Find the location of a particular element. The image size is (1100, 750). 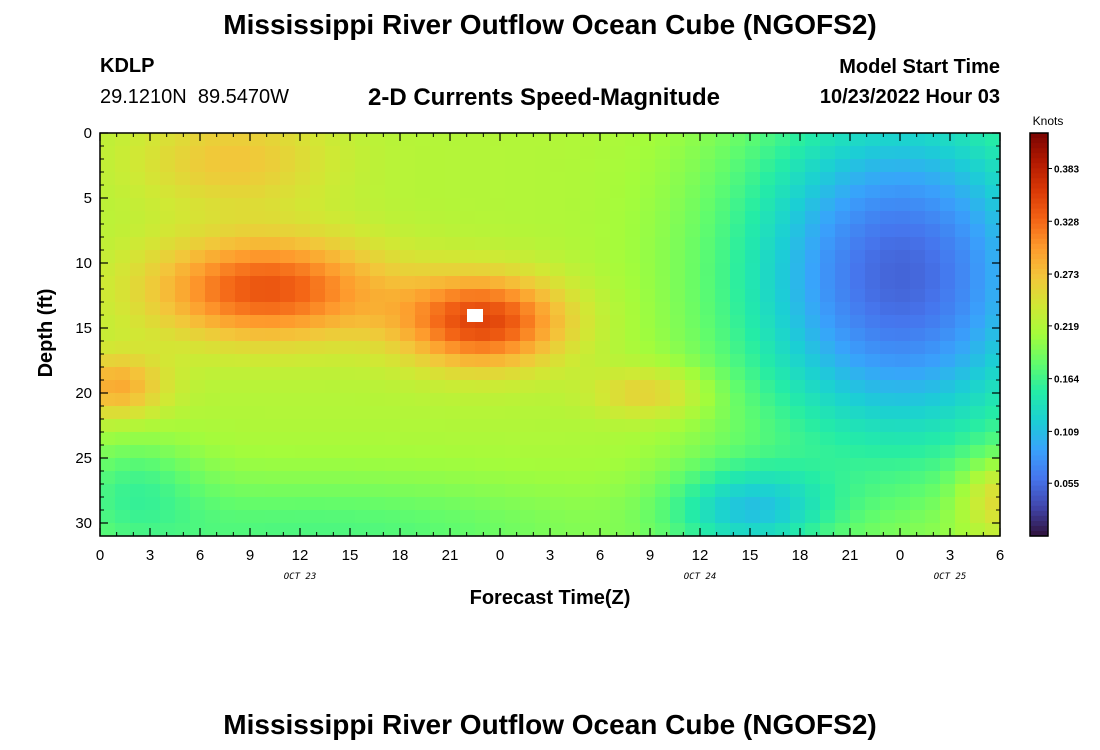

y-tick-label: 15 is located at coordinates (83, 328).